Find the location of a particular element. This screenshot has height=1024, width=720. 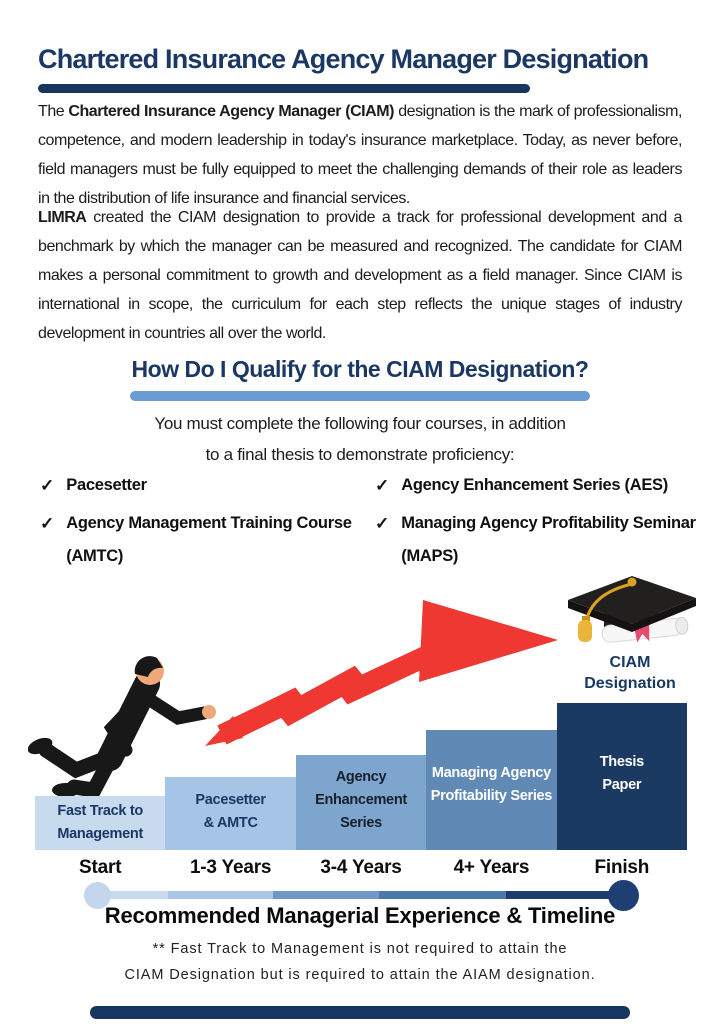

course-item-pacesetter: ✓ Pacesetter is located at coordinates (207, 485).